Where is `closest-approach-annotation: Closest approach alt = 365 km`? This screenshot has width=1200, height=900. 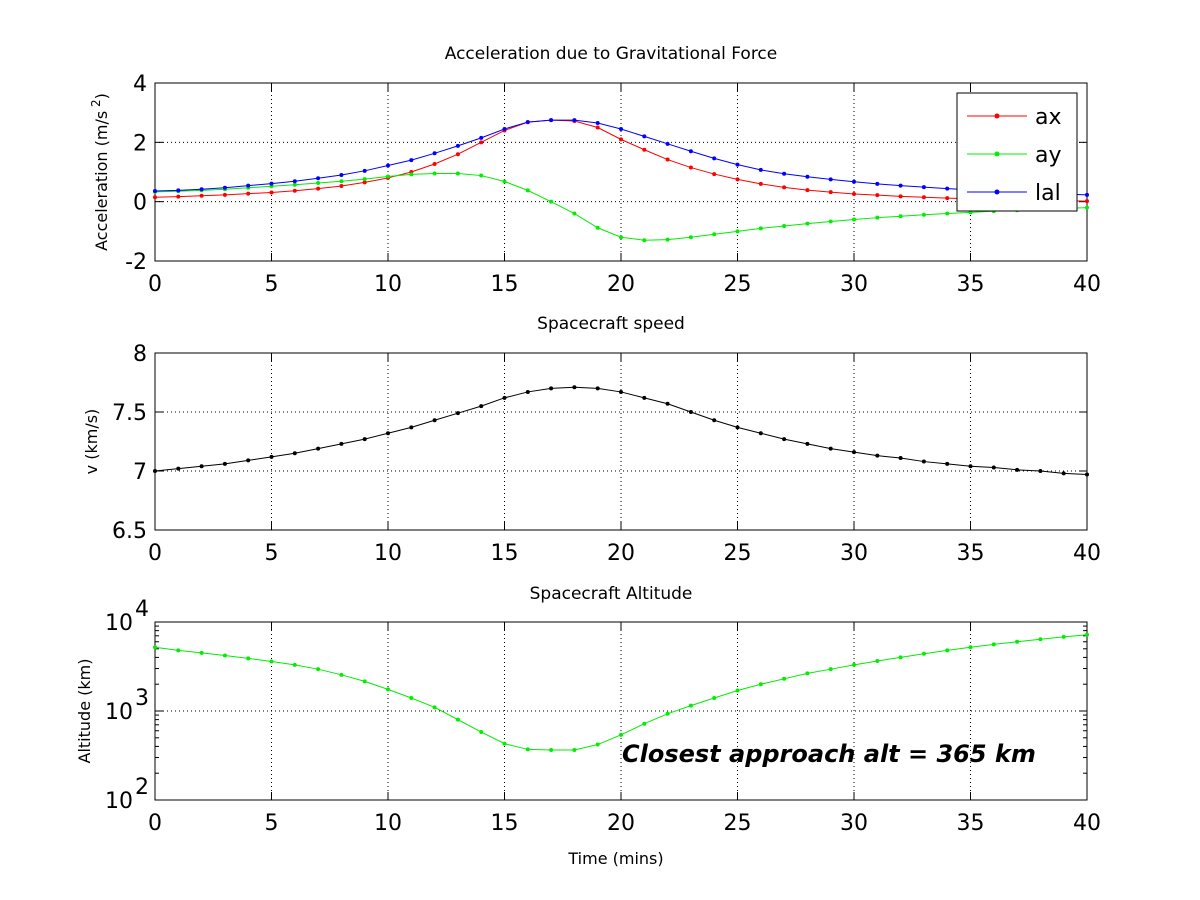
closest-approach-annotation: Closest approach alt = 365 km is located at coordinates (829, 754).